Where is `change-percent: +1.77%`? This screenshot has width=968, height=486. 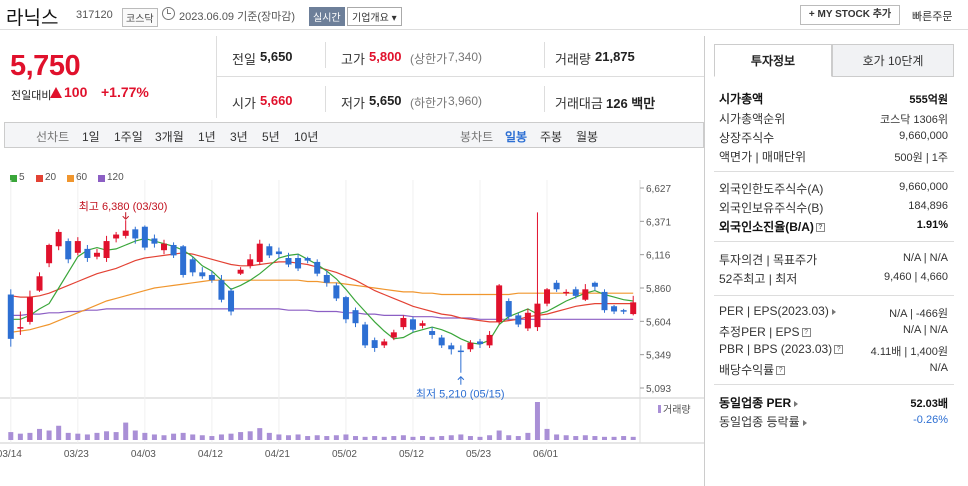
change-percent: +1.77% is located at coordinates (125, 92).